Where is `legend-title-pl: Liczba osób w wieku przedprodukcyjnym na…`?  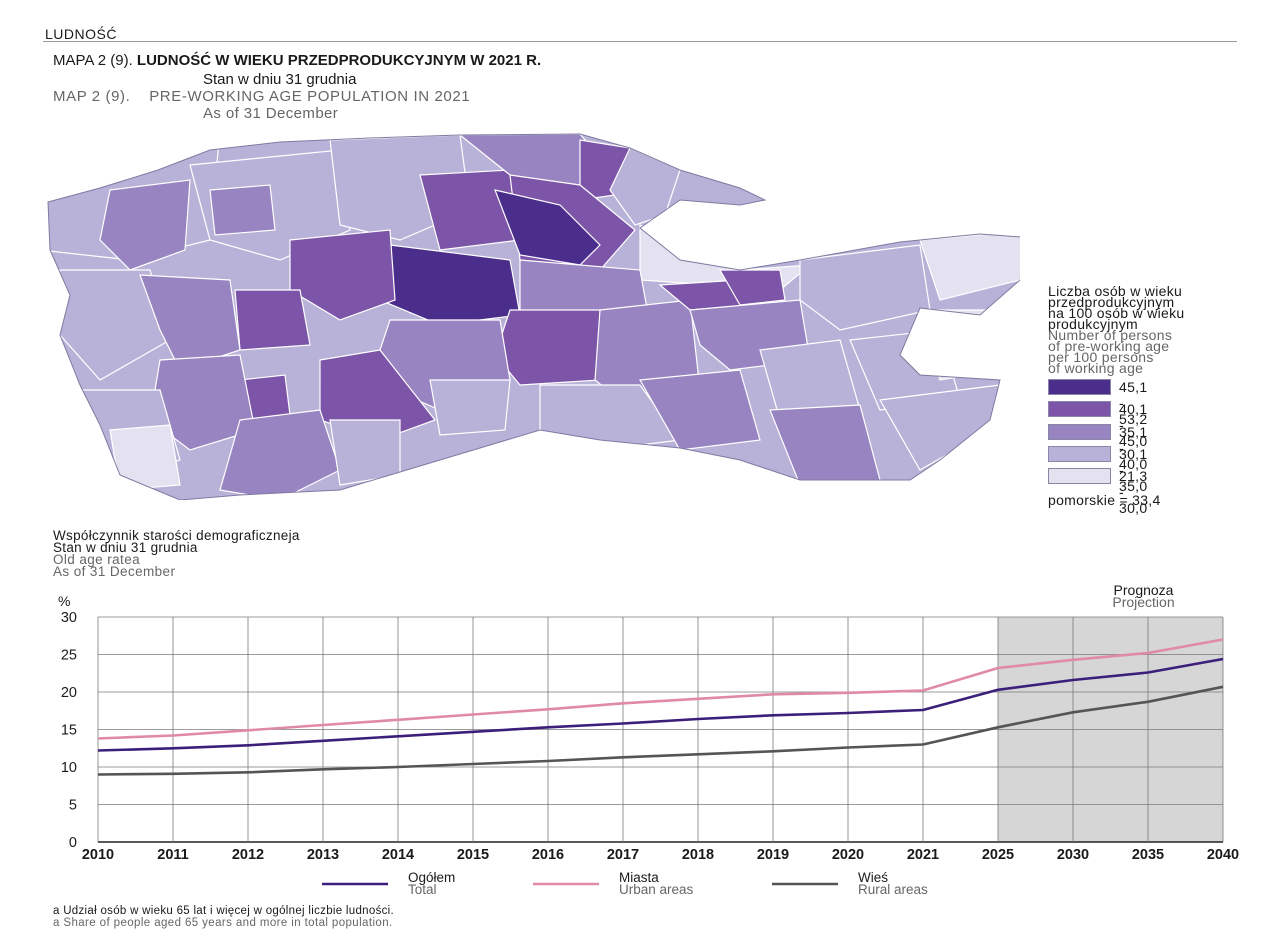 legend-title-pl: Liczba osób w wieku przedprodukcyjnym na… is located at coordinates (1116, 307).